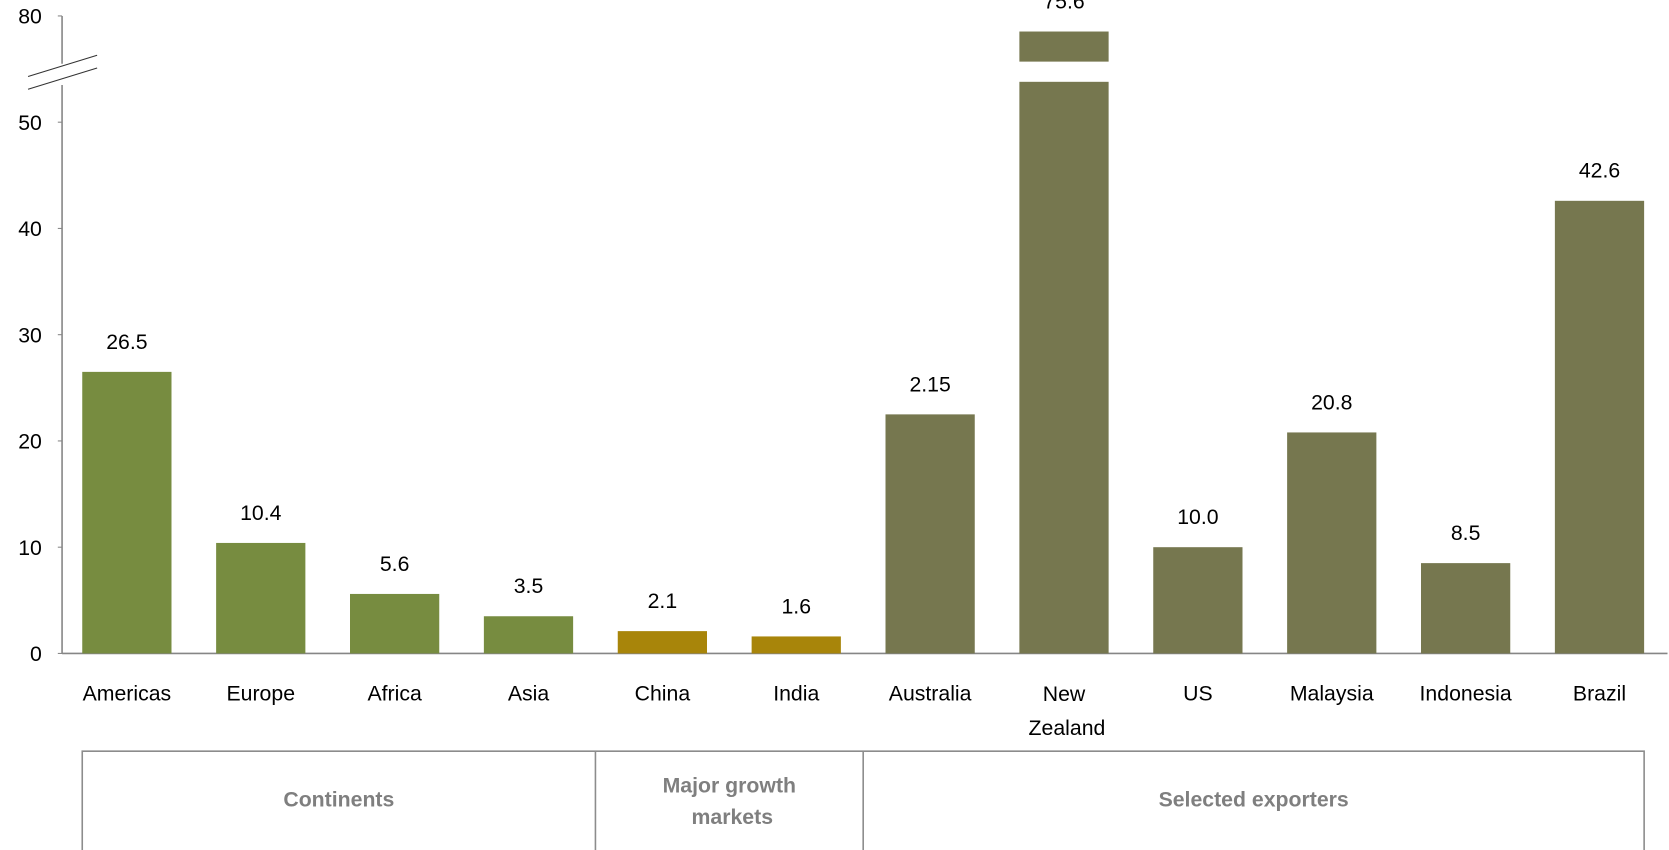  I want to click on x-tick-label: Brazil, so click(1599, 693).